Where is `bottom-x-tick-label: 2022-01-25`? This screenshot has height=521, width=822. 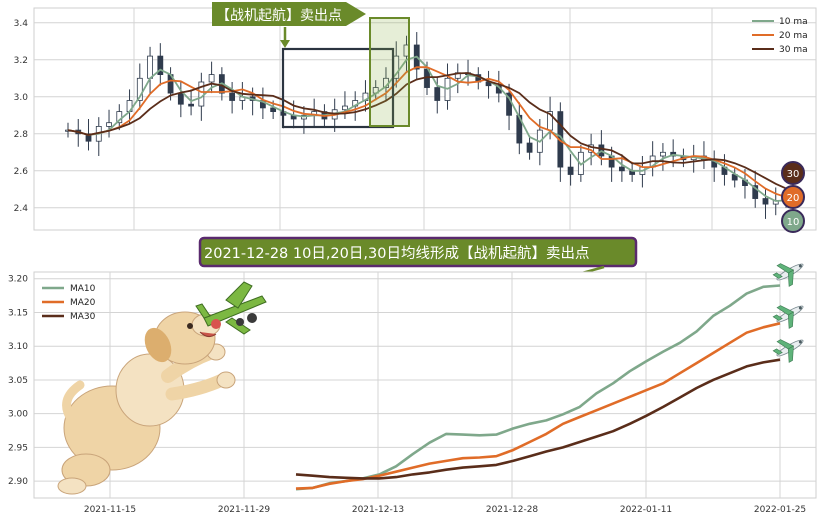
bottom-x-tick-label: 2022-01-25 is located at coordinates (780, 510).